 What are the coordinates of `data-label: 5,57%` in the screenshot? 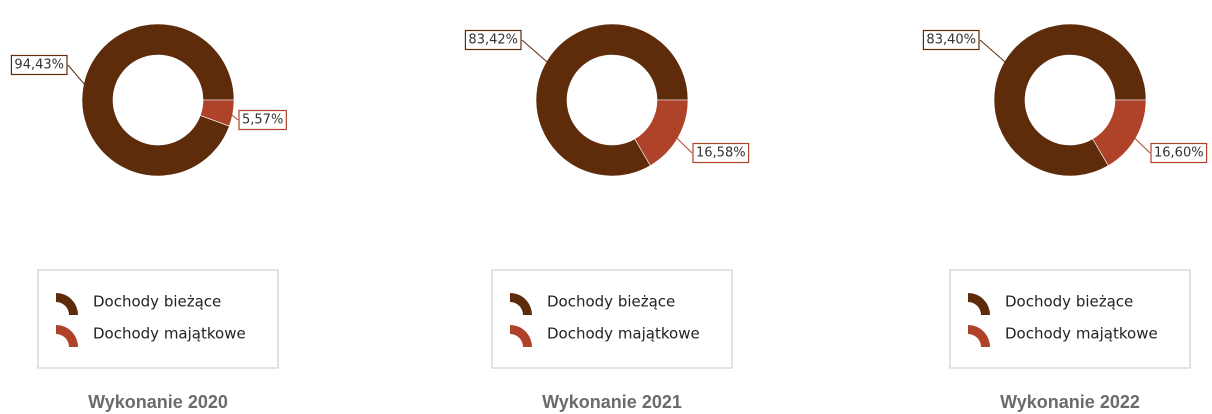 It's located at (262, 120).